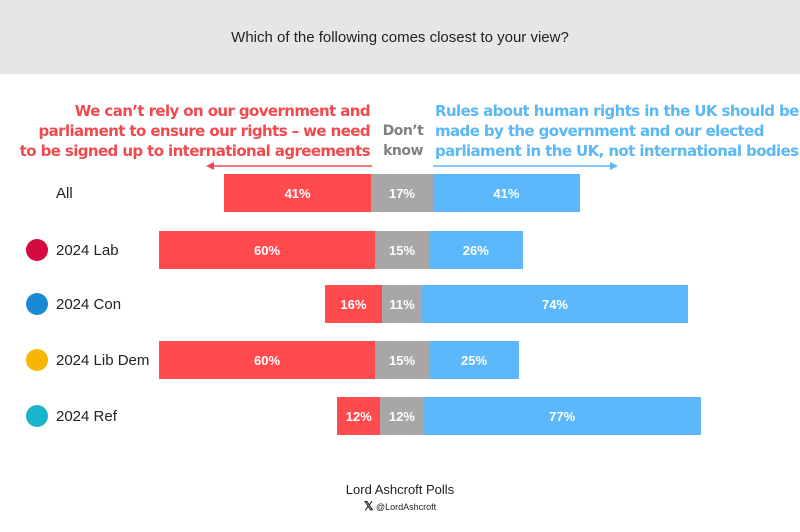 The height and width of the screenshot is (532, 800). I want to click on left-header-line: We can’t rely on our government and, so click(222, 111).